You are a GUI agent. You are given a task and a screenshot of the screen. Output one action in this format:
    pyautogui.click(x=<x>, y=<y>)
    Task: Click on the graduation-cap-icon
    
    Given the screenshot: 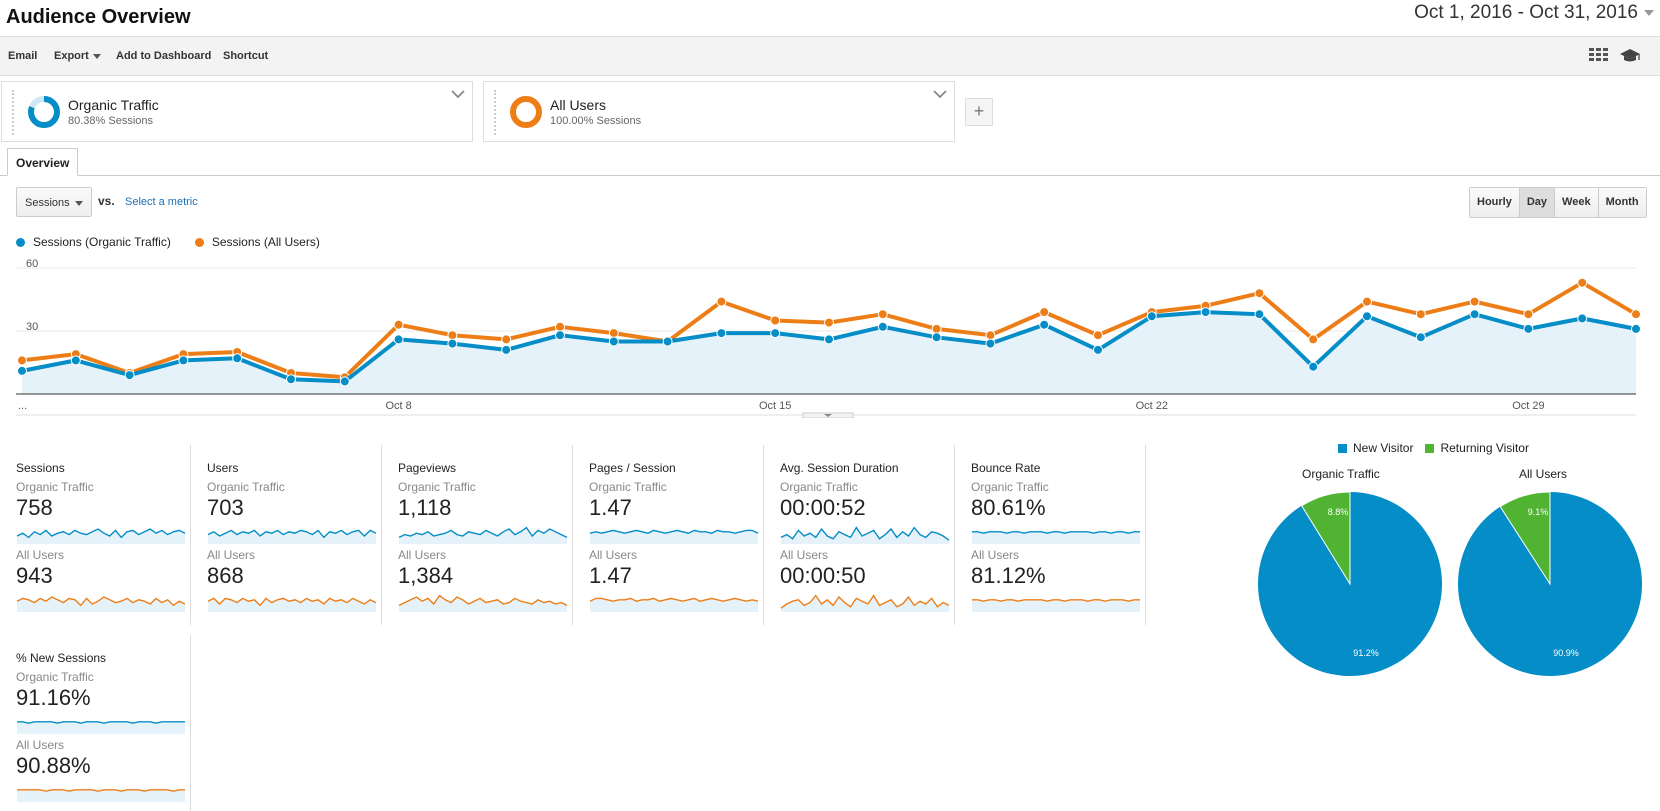 What is the action you would take?
    pyautogui.click(x=1630, y=56)
    